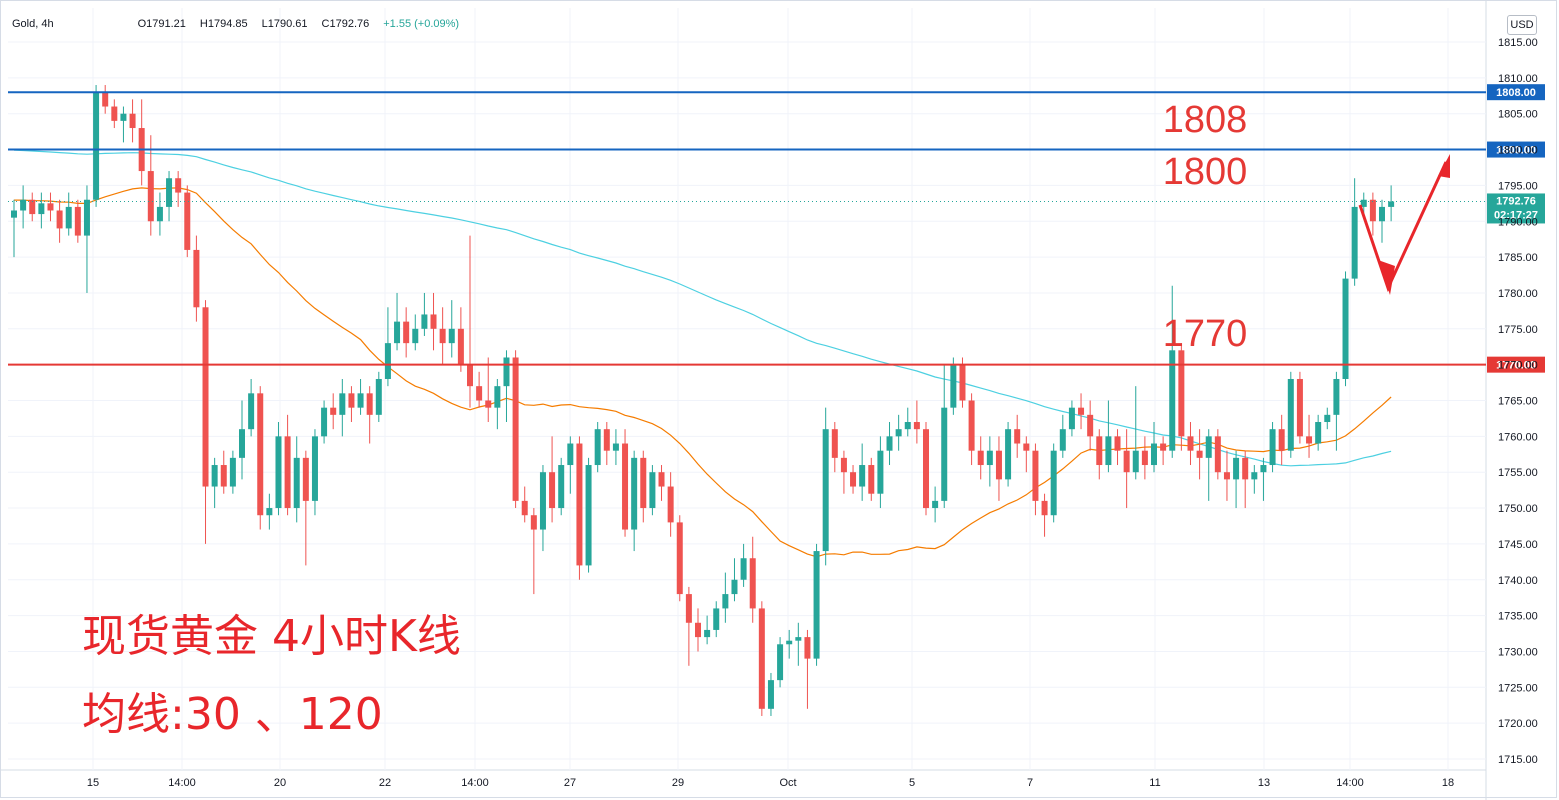  I want to click on annotation-title: 现货黄金 4小时K线, so click(271, 636).